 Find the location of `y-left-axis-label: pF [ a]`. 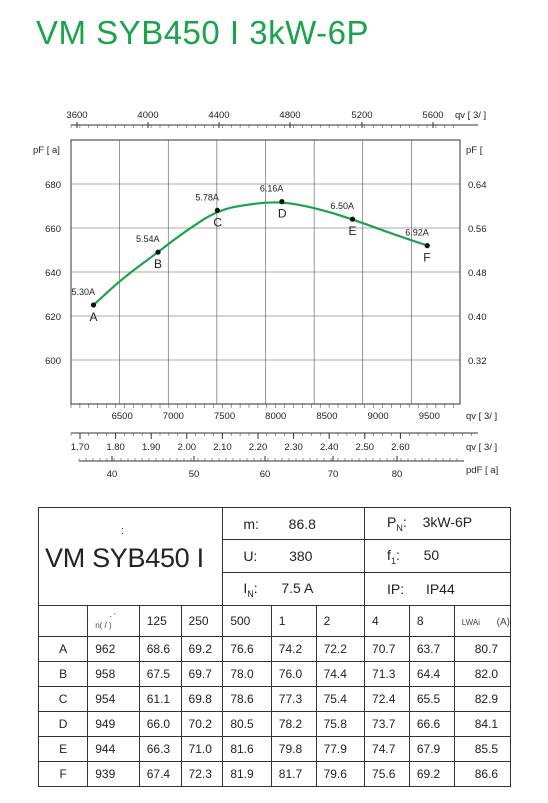

y-left-axis-label: pF [ a] is located at coordinates (46, 150).